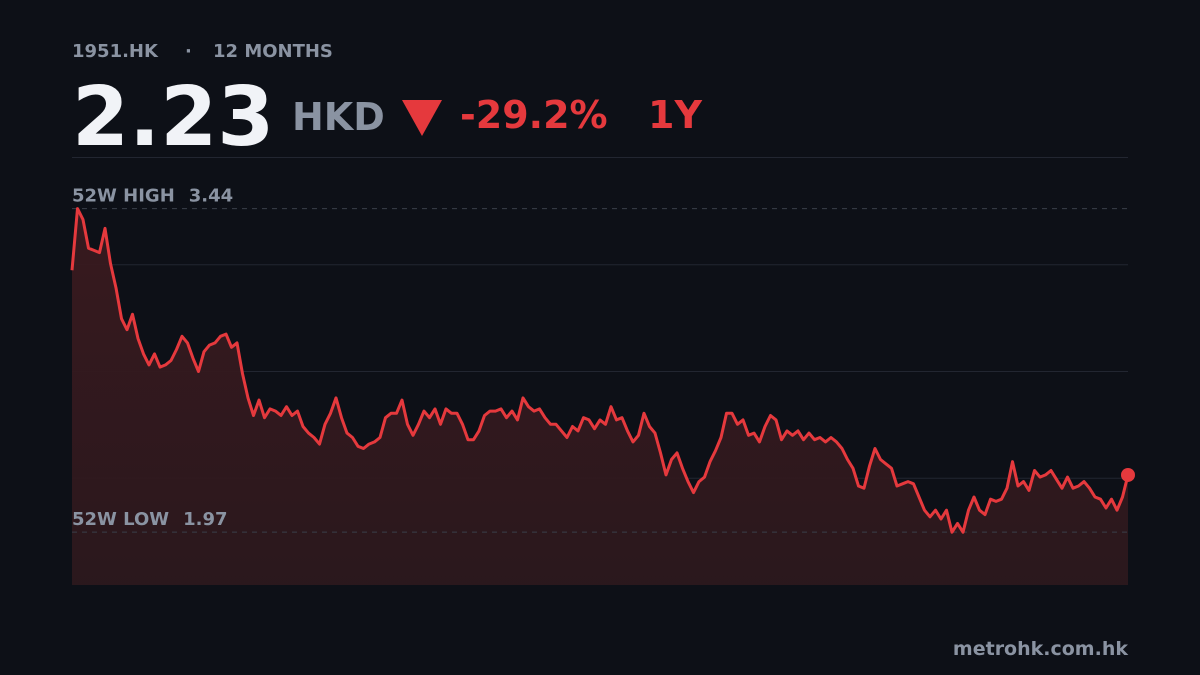  I want to click on price: 2.23, so click(173, 117).